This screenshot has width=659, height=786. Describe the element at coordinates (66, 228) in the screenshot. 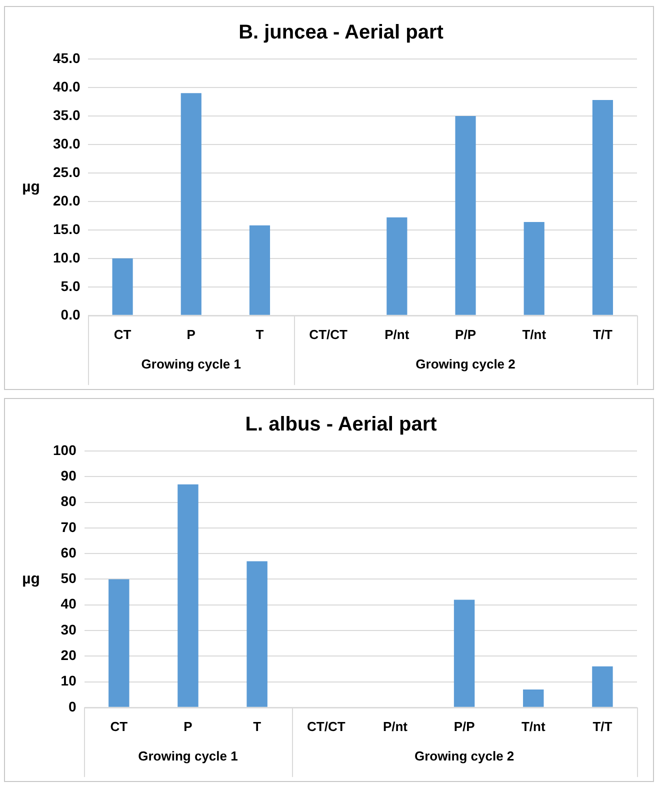

I see `y-tick-label: 15.0` at that location.